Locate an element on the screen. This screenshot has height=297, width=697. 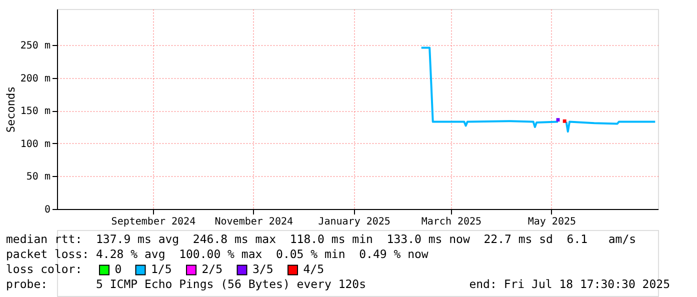
x-tick-label: March 2025 is located at coordinates (451, 222).